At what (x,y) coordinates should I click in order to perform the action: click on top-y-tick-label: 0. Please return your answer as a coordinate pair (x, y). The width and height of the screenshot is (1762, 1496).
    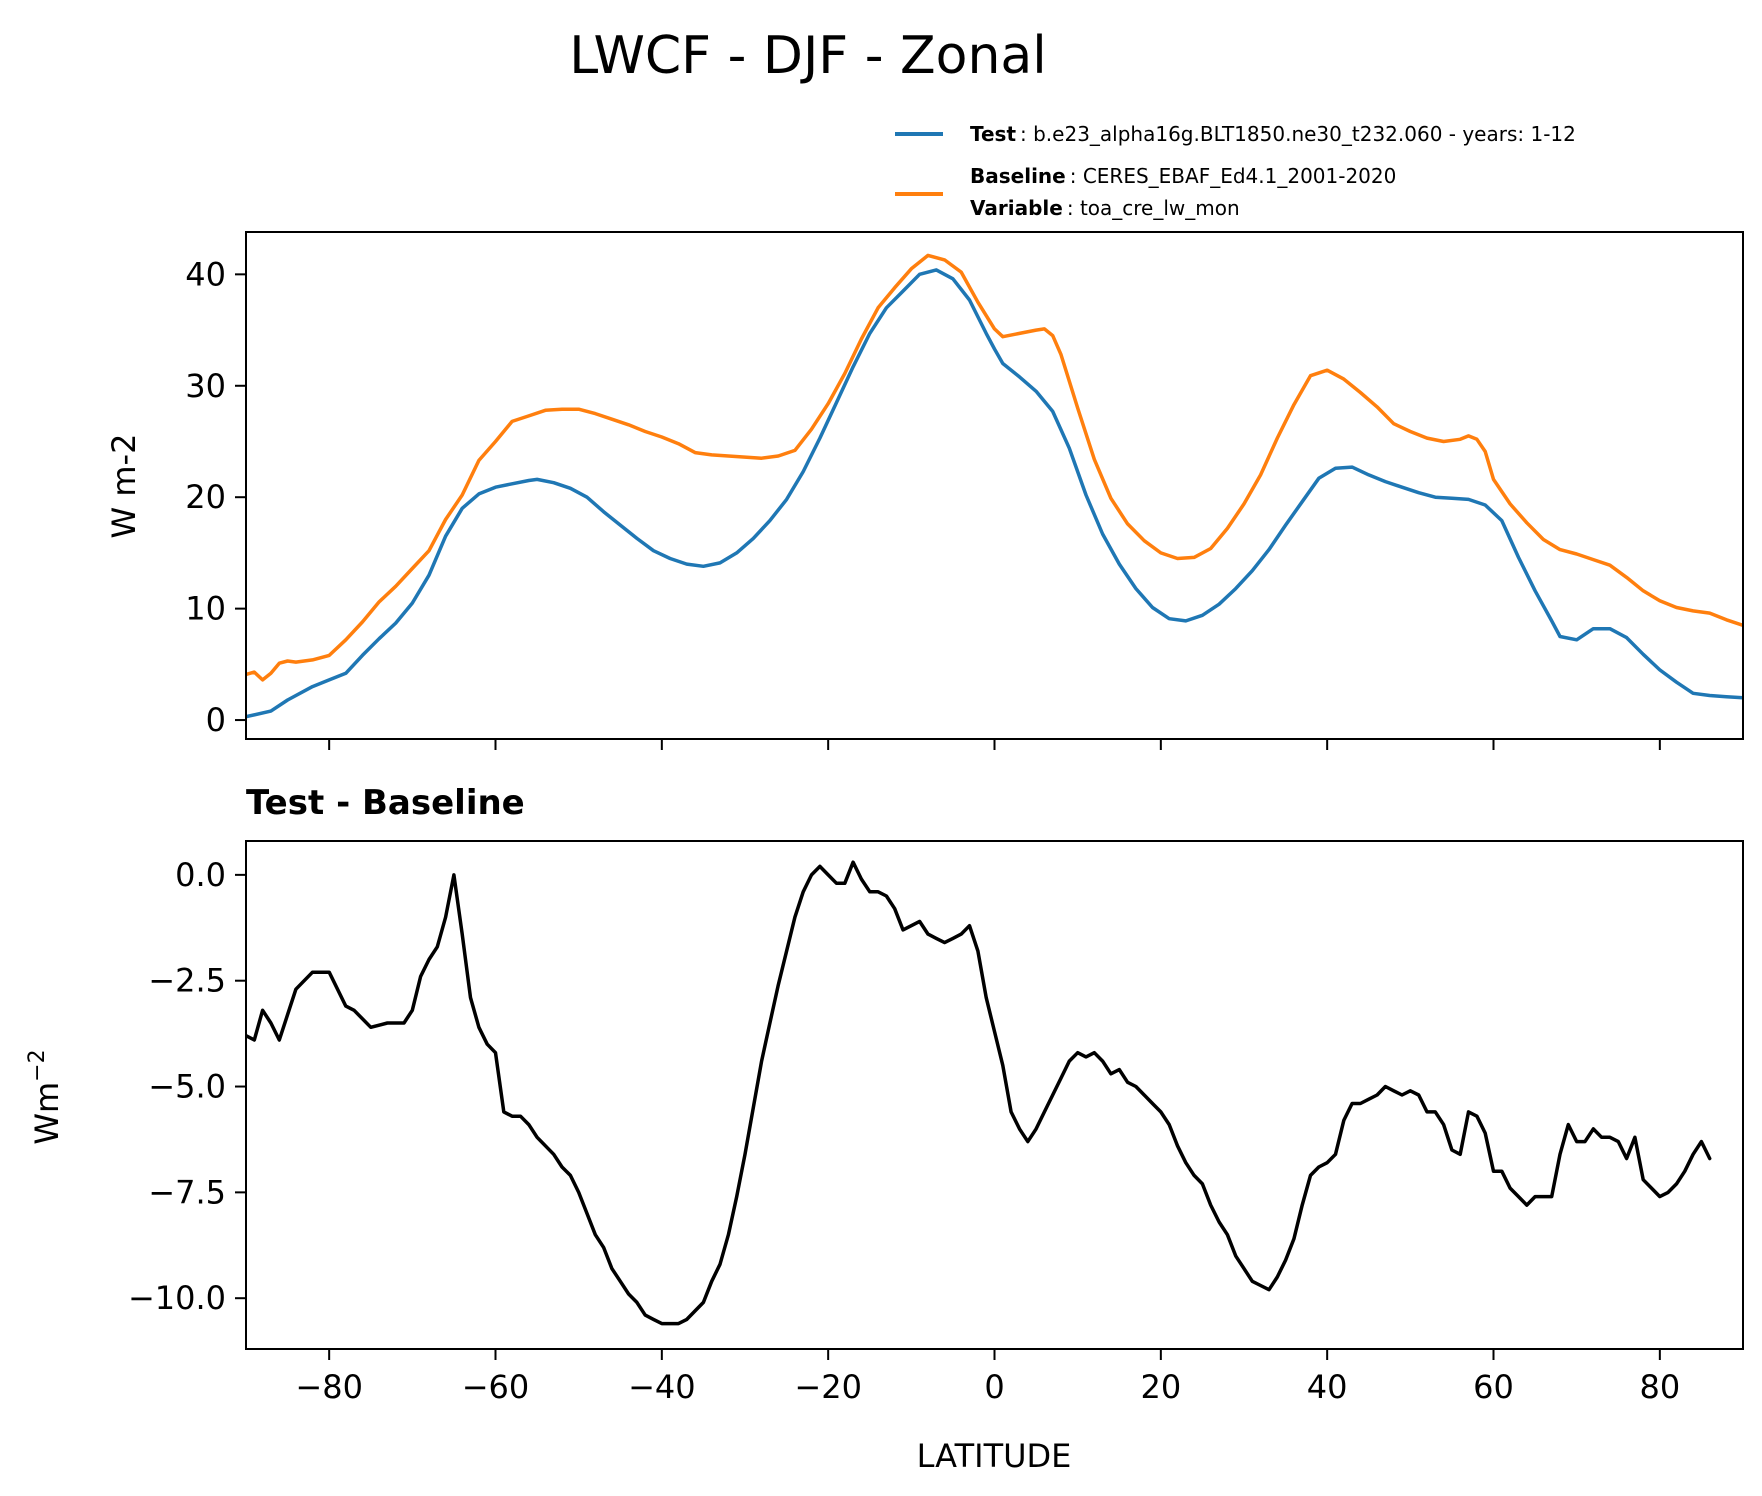
    Looking at the image, I should click on (216, 720).